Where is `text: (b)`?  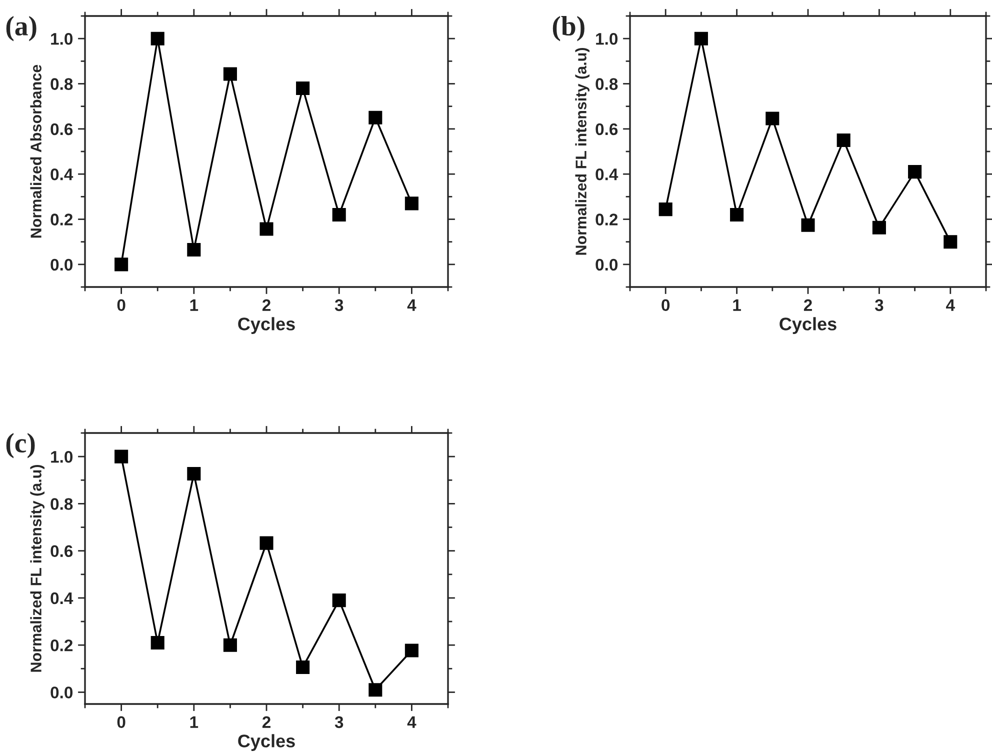
text: (b) is located at coordinates (568, 29).